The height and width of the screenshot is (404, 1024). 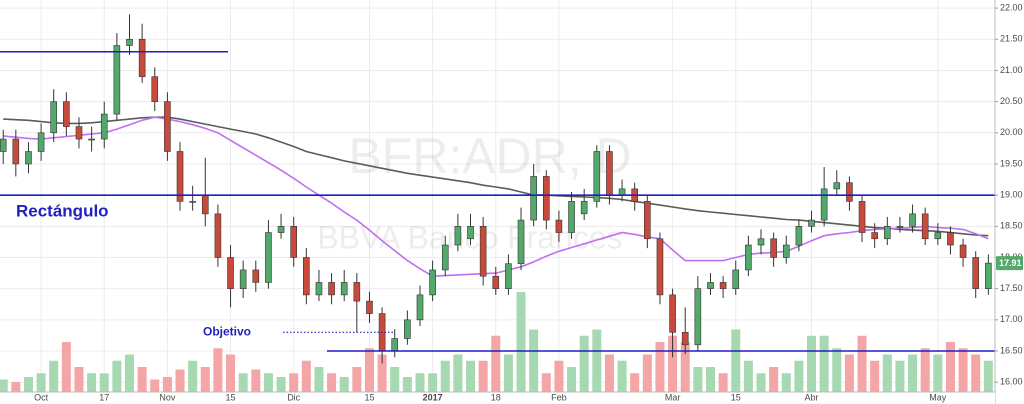 What do you see at coordinates (227, 331) in the screenshot?
I see `annotation: Objetivo` at bounding box center [227, 331].